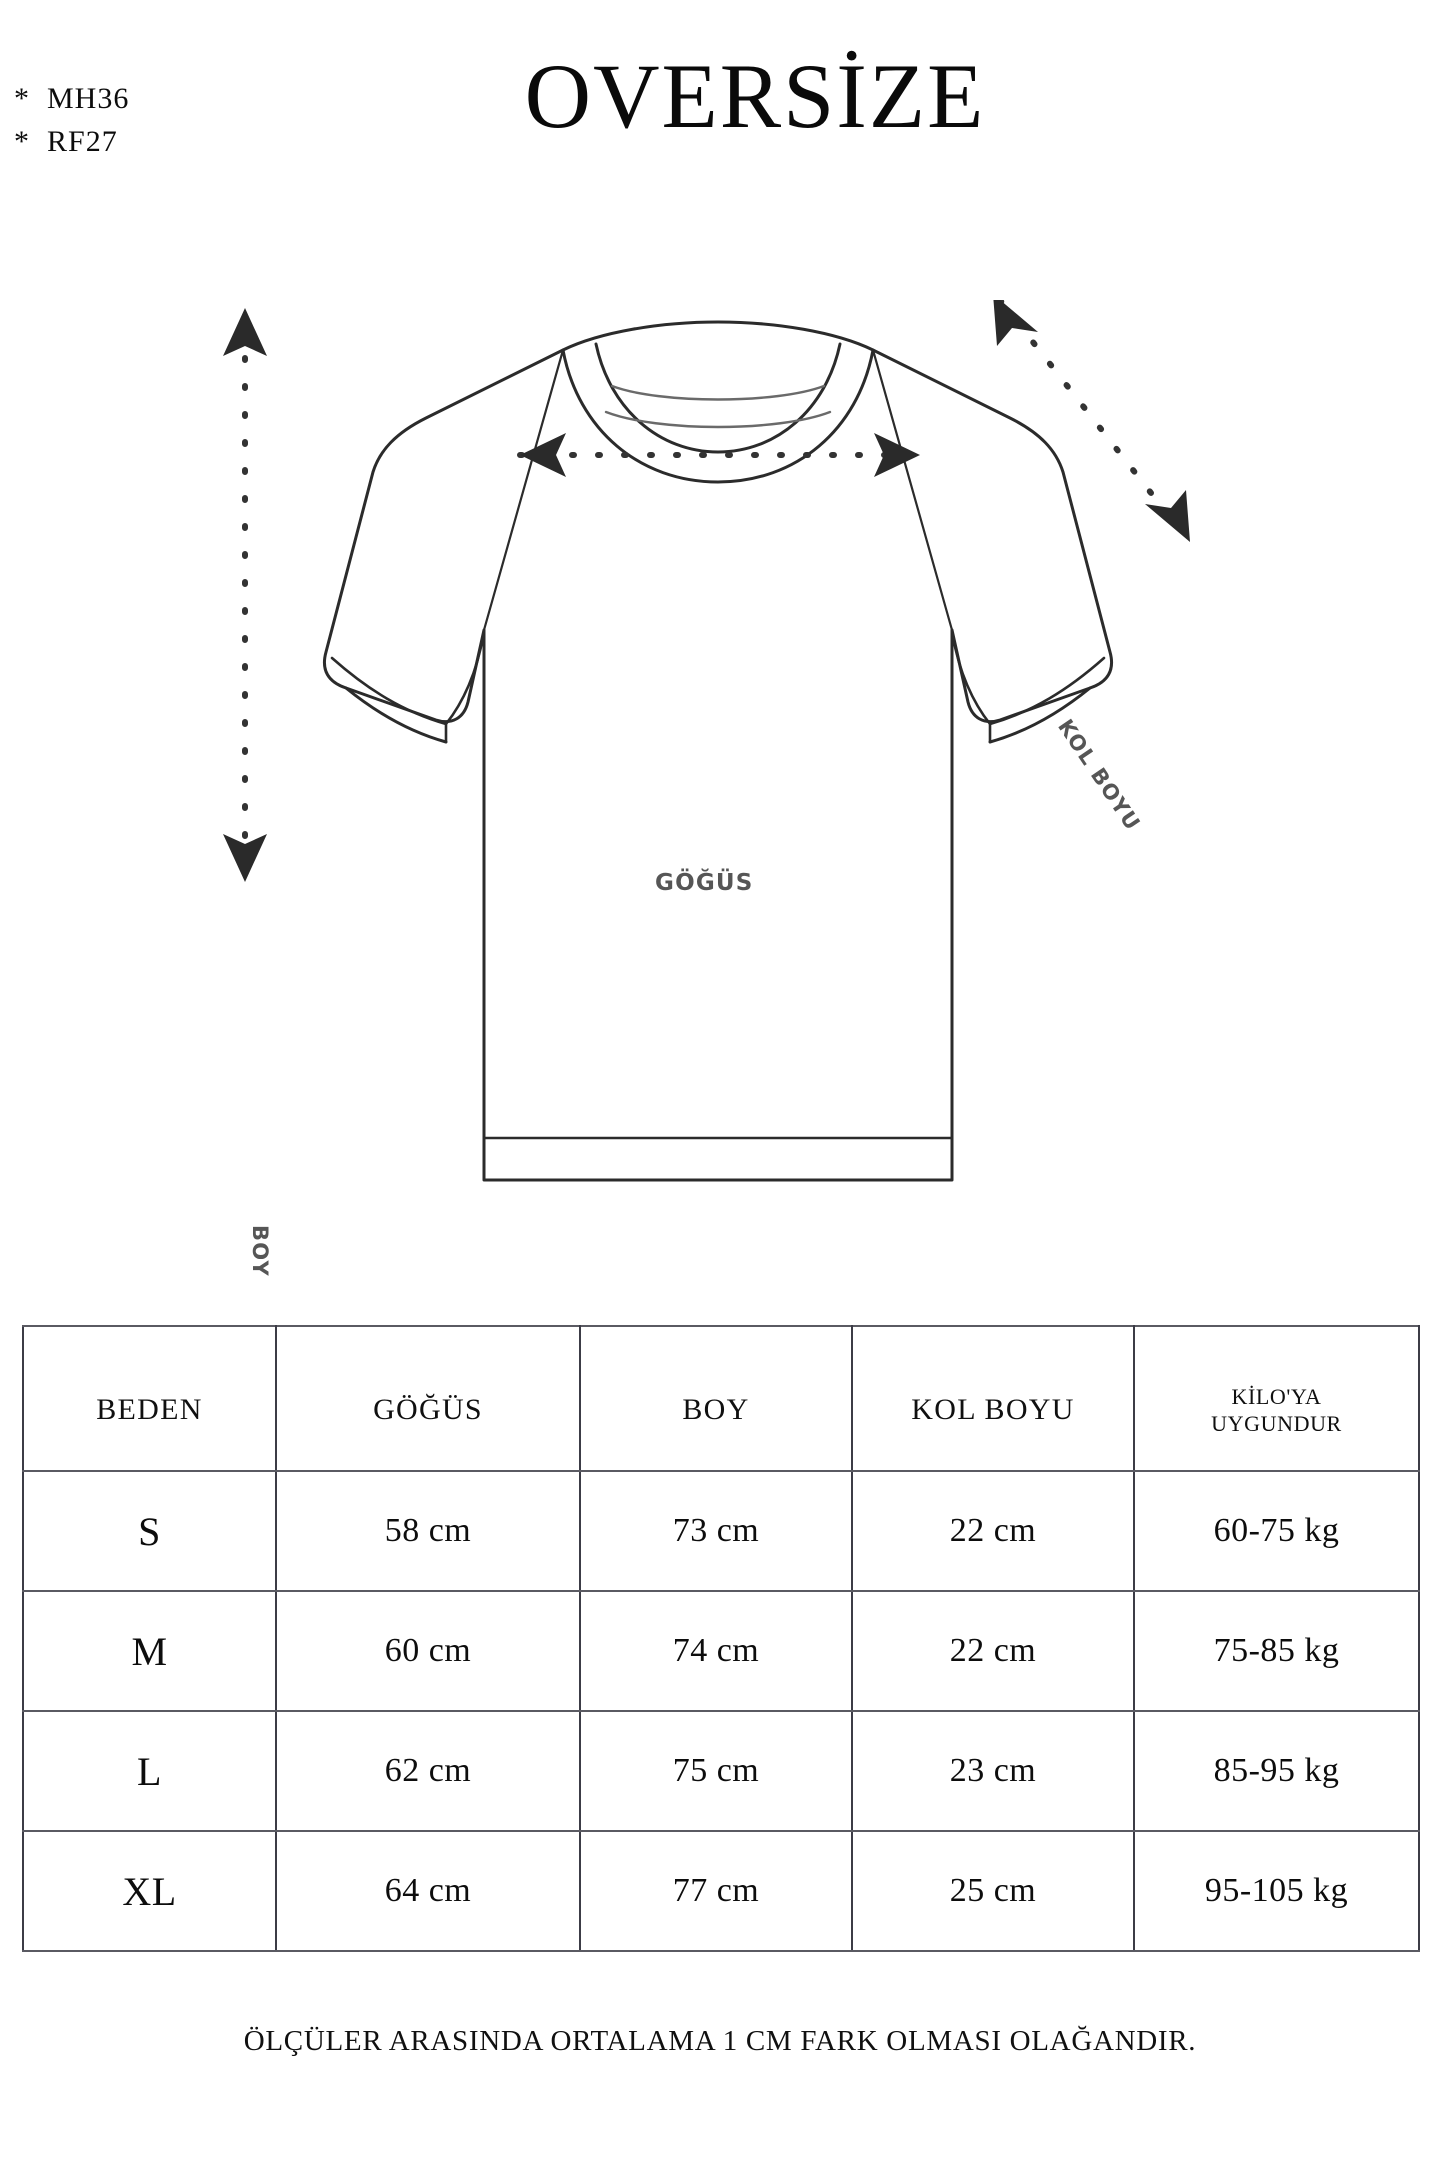 The width and height of the screenshot is (1440, 2160). Describe the element at coordinates (716, 1651) in the screenshot. I see `cell-length: 74 cm` at that location.